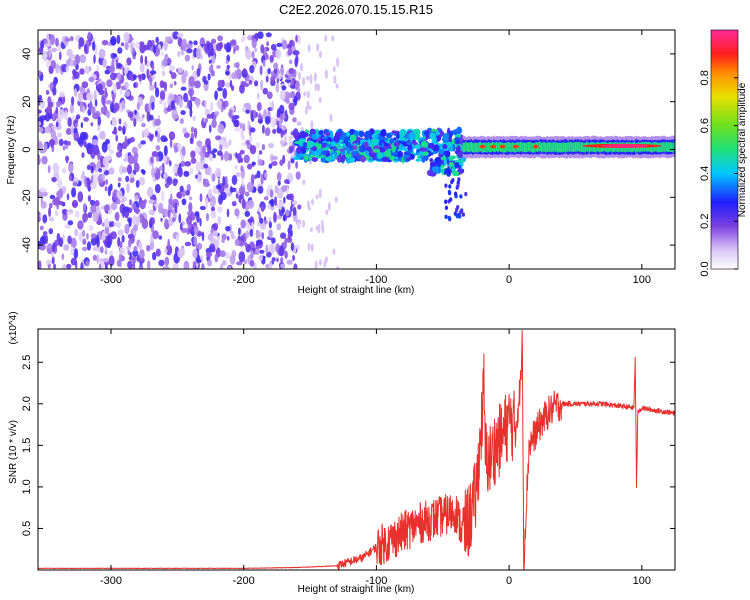 The width and height of the screenshot is (750, 600). I want to click on colorbar-frame, so click(724, 149).